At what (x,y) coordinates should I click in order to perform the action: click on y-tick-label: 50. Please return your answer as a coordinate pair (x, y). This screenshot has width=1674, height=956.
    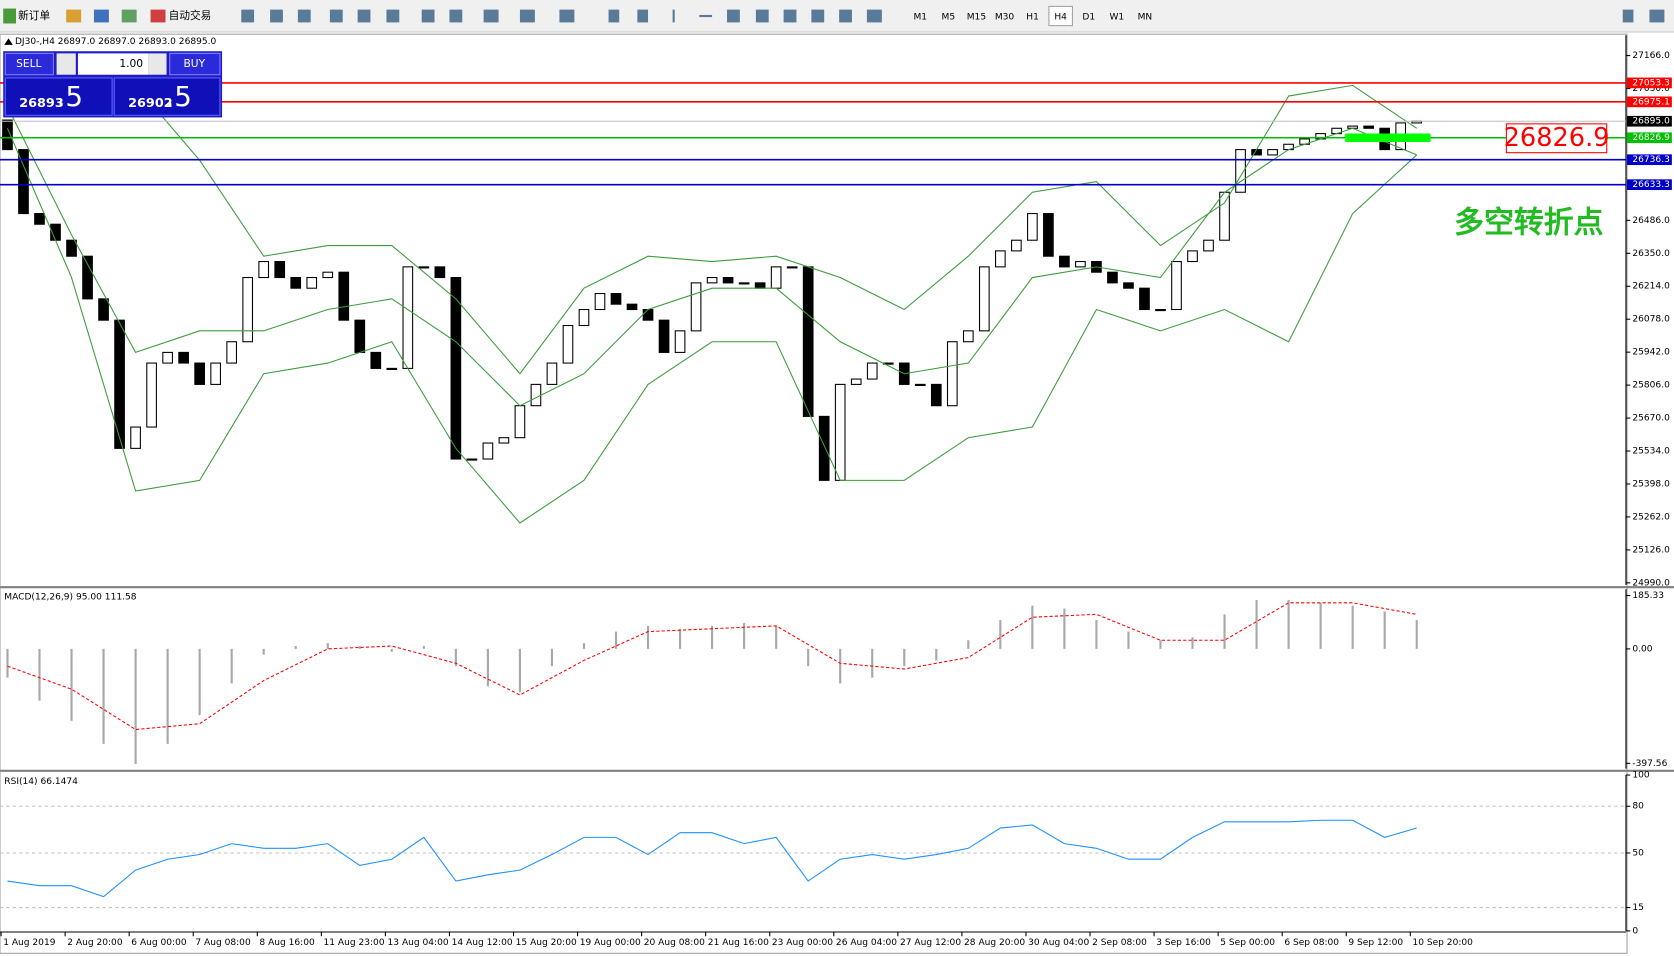
    Looking at the image, I should click on (1638, 853).